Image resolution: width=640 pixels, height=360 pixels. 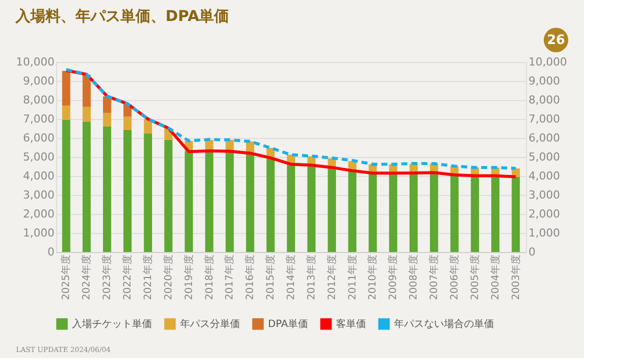 What do you see at coordinates (544, 176) in the screenshot?
I see `y2-tick-label: 4,000` at bounding box center [544, 176].